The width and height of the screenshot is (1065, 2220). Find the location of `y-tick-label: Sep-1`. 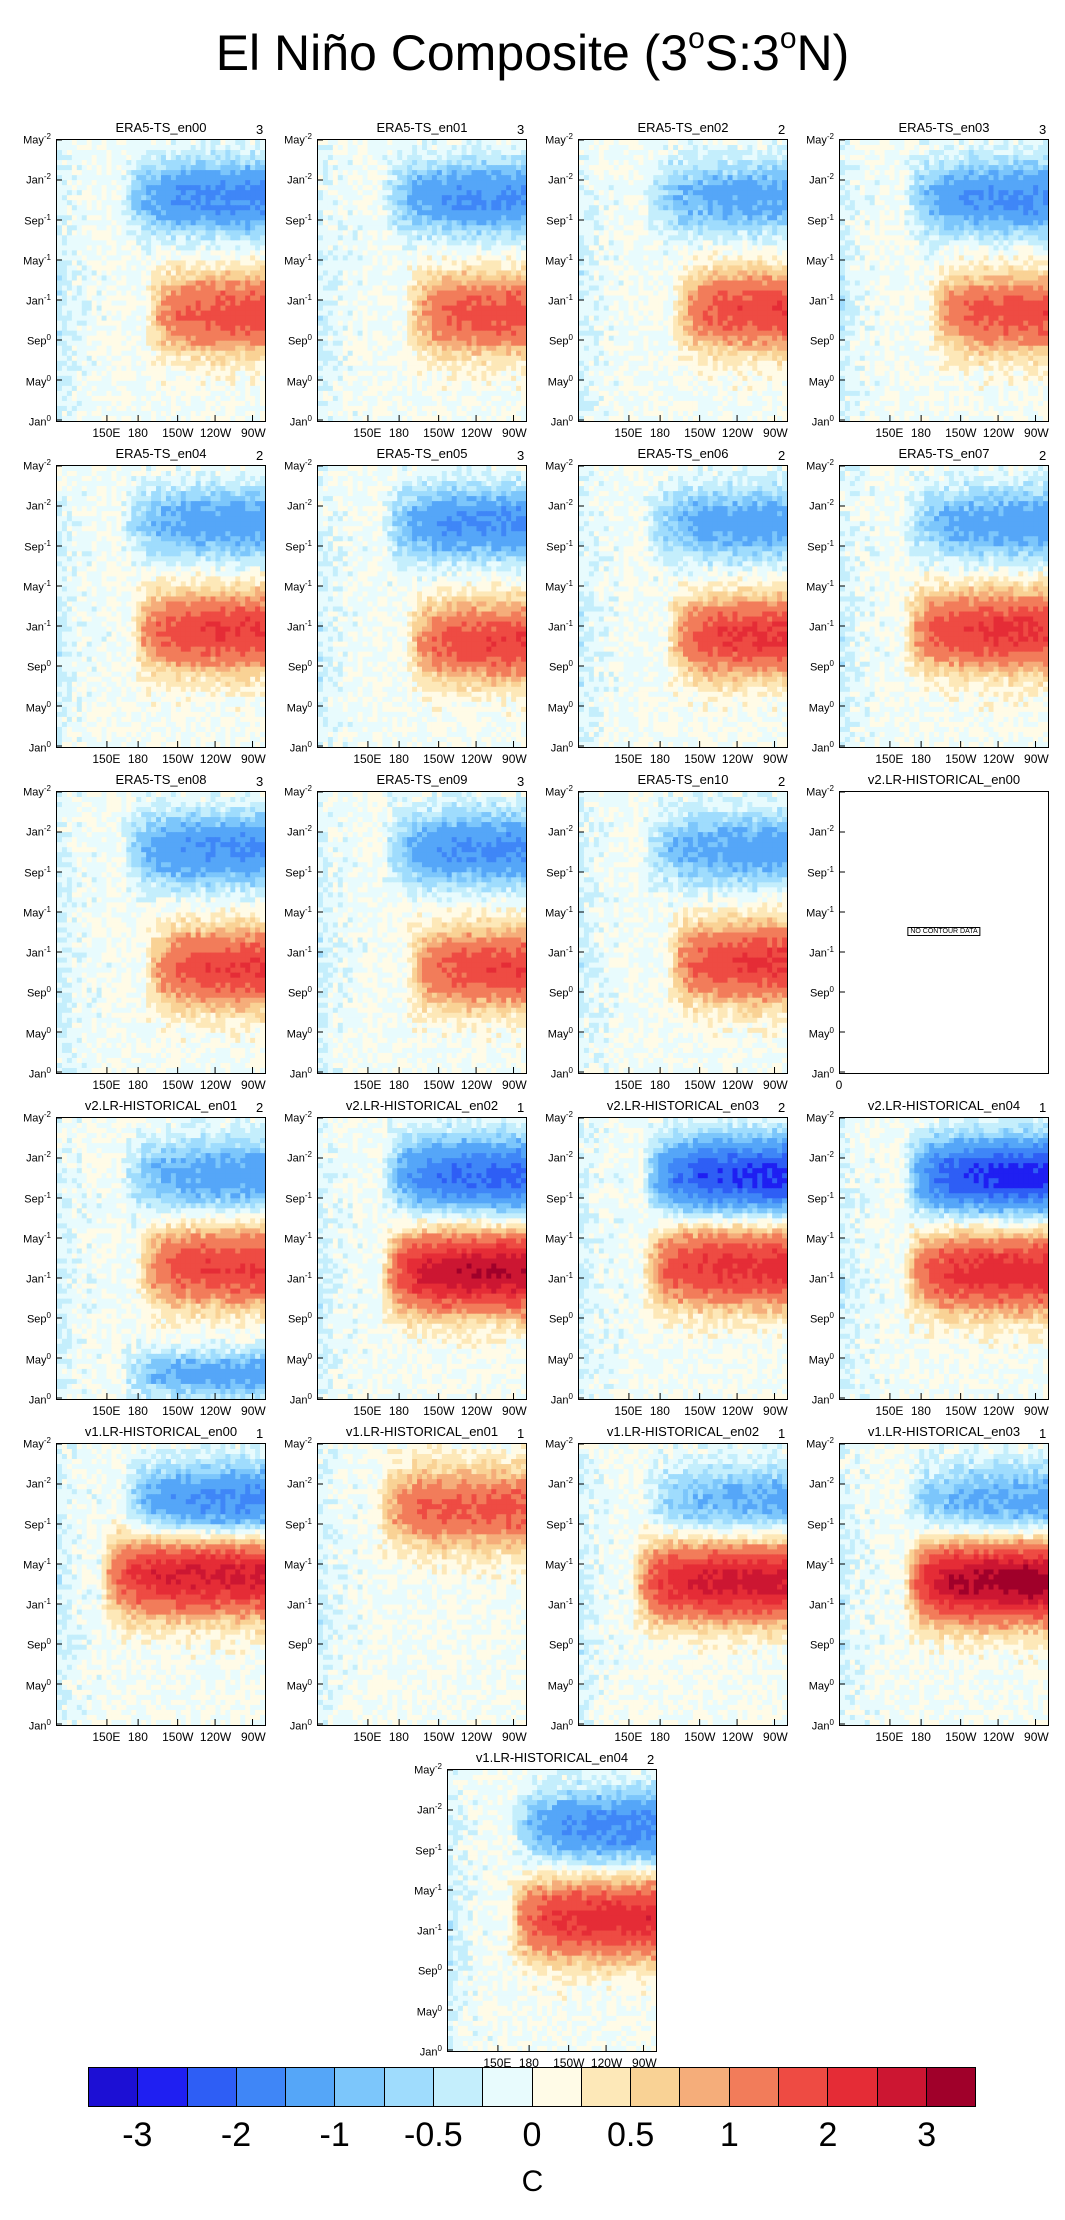

y-tick-label: Sep-1 is located at coordinates (288, 220).